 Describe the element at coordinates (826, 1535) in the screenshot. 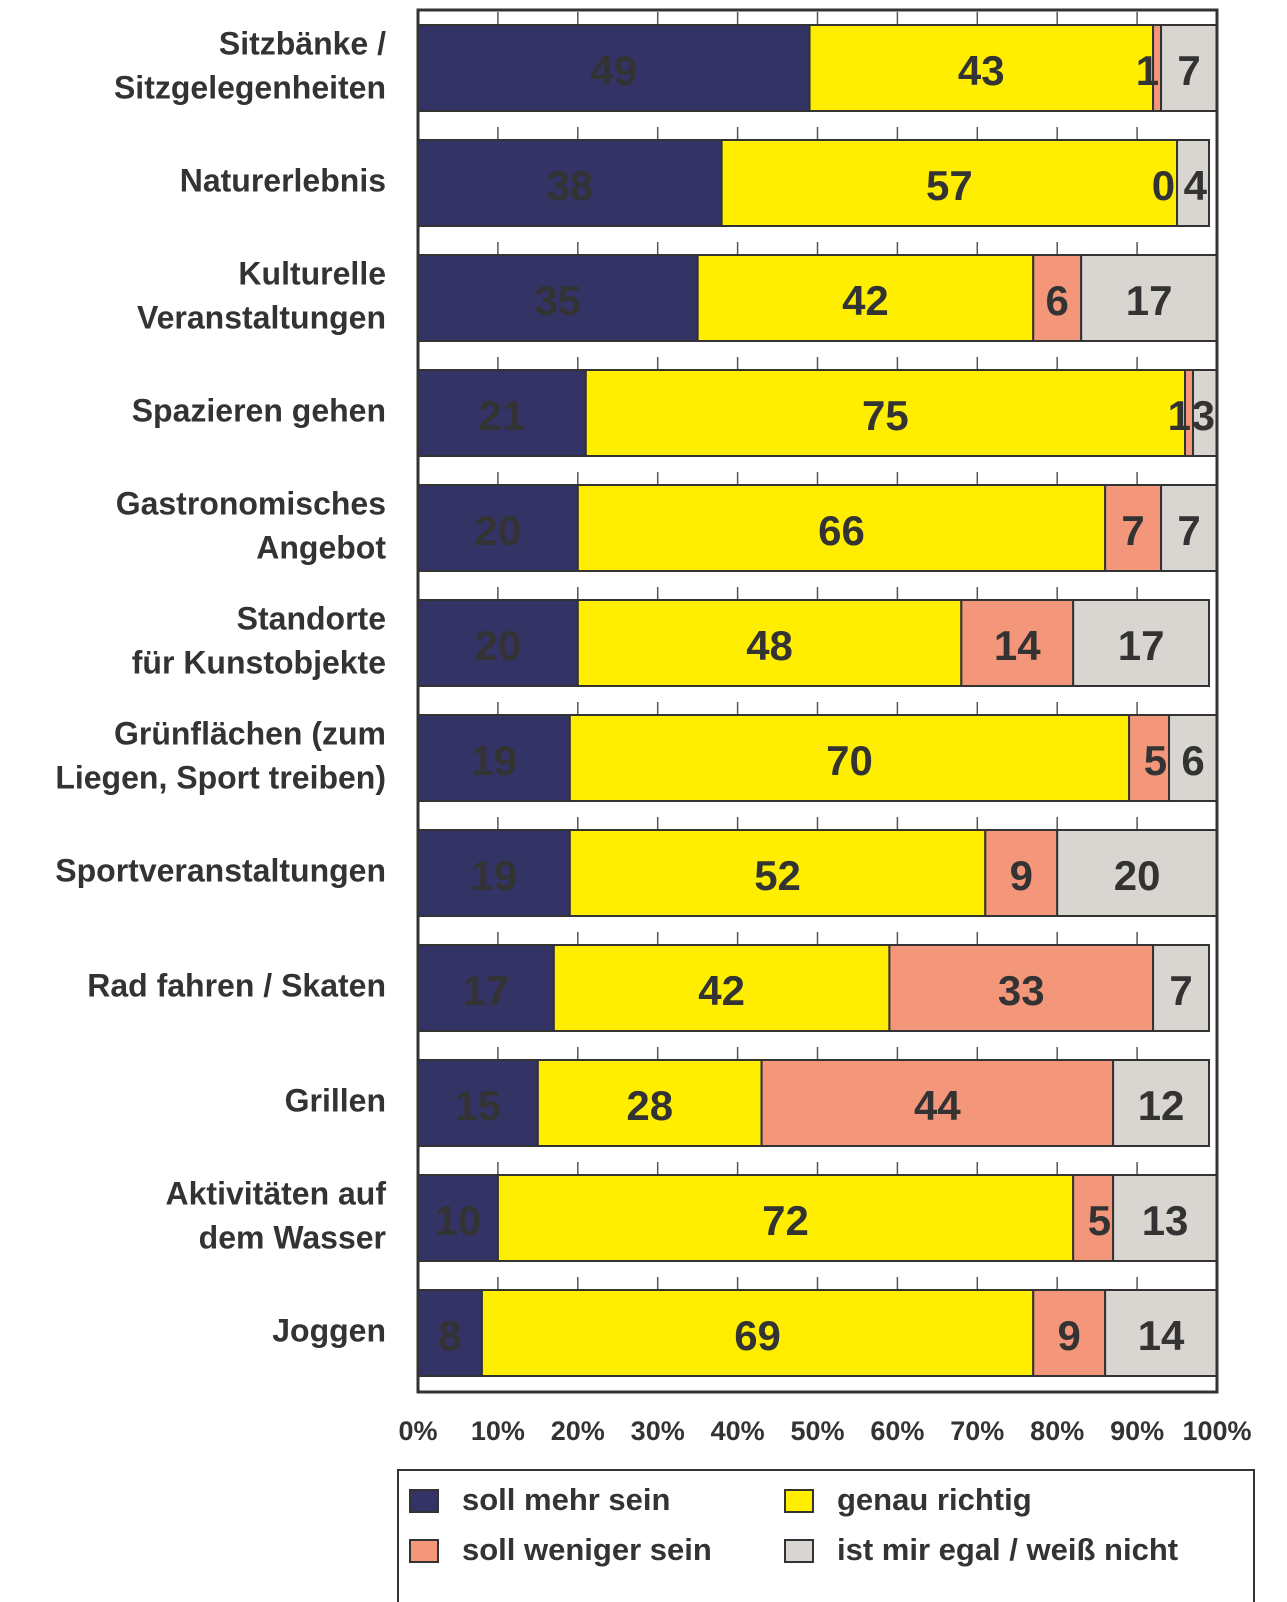

I see `legend-box` at that location.